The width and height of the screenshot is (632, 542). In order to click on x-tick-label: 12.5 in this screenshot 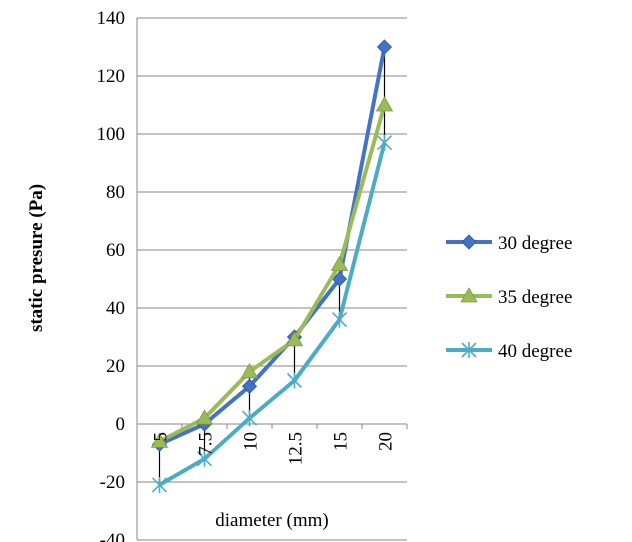, I will do `click(296, 448)`.